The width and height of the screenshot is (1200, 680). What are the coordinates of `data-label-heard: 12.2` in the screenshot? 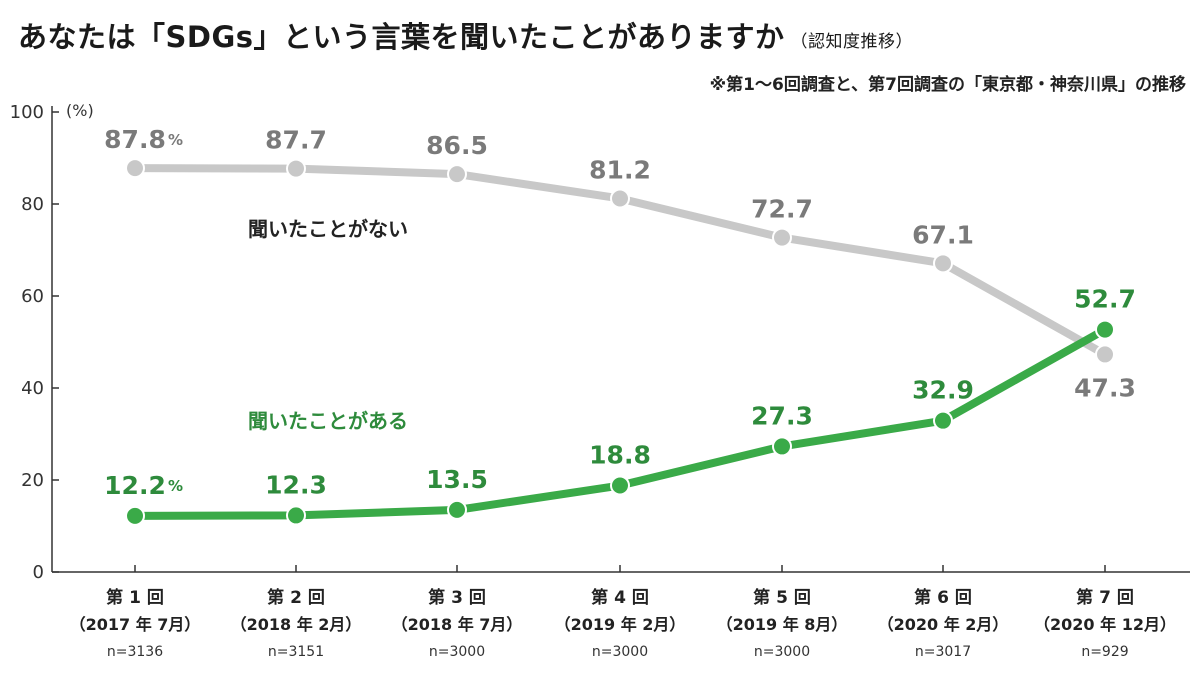 It's located at (135, 485).